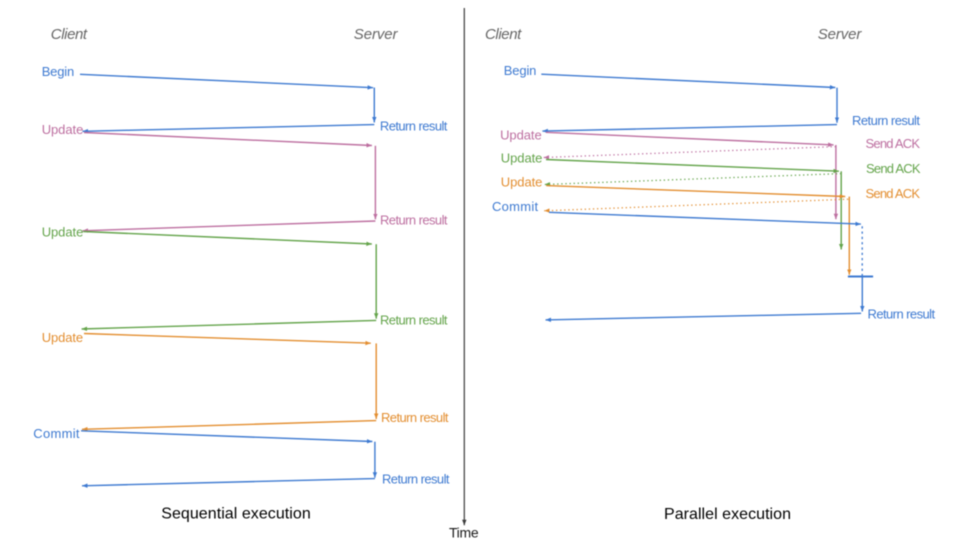 The image size is (960, 540). What do you see at coordinates (727, 514) in the screenshot?
I see `svg-text: Parallel execution` at bounding box center [727, 514].